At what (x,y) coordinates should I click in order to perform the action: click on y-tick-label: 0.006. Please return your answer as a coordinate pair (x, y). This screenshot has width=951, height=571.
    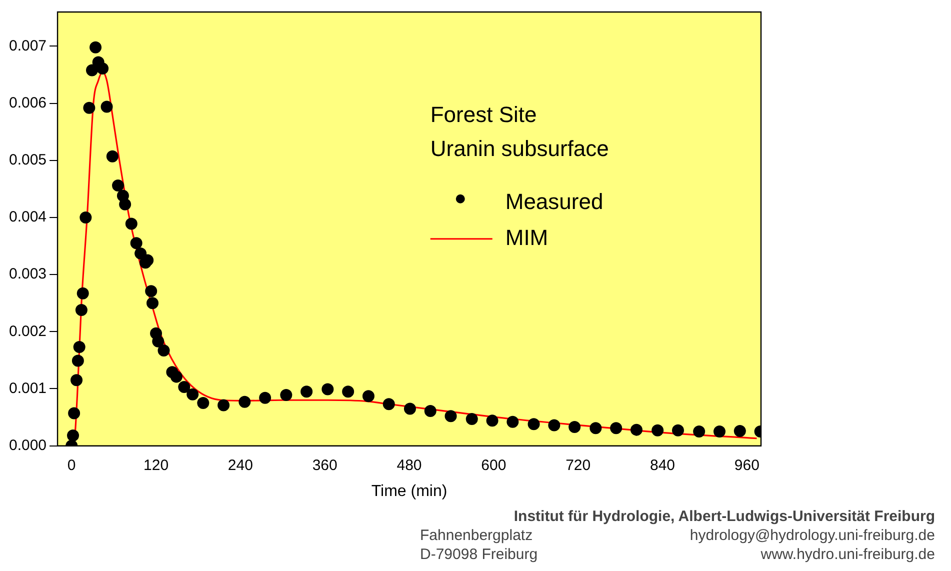
    Looking at the image, I should click on (27, 103).